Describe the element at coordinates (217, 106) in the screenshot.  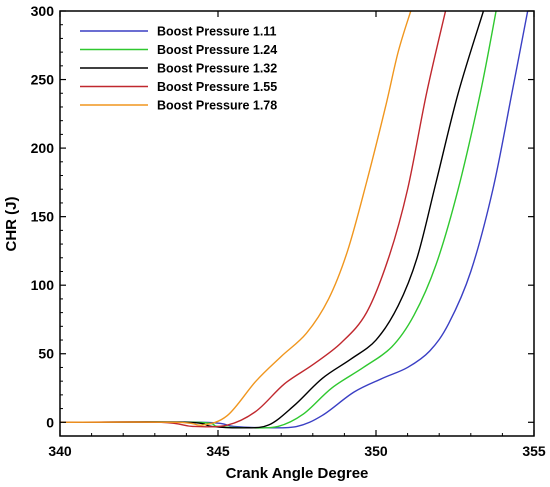
I see `legend-label-5: Boost Pressure 1.78` at that location.